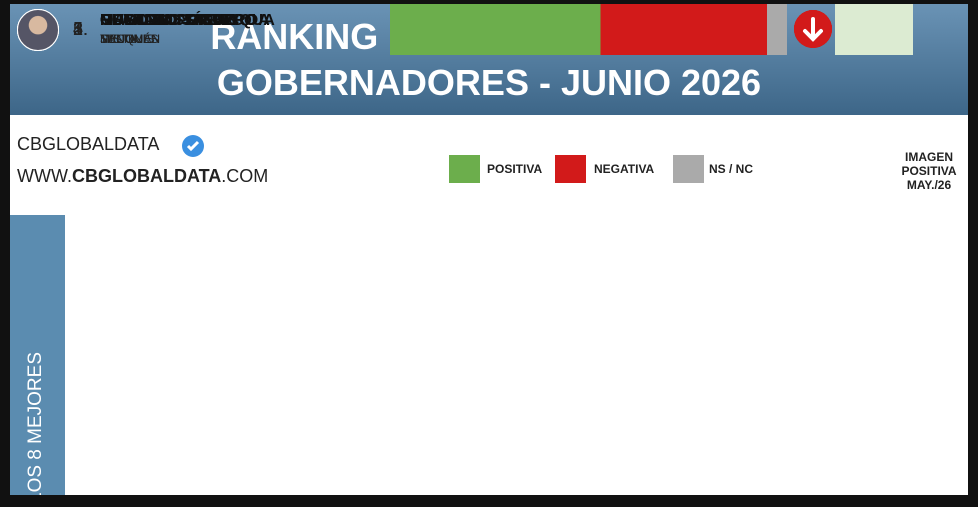 The image size is (978, 507). I want to click on rank: 1., so click(81, 29).